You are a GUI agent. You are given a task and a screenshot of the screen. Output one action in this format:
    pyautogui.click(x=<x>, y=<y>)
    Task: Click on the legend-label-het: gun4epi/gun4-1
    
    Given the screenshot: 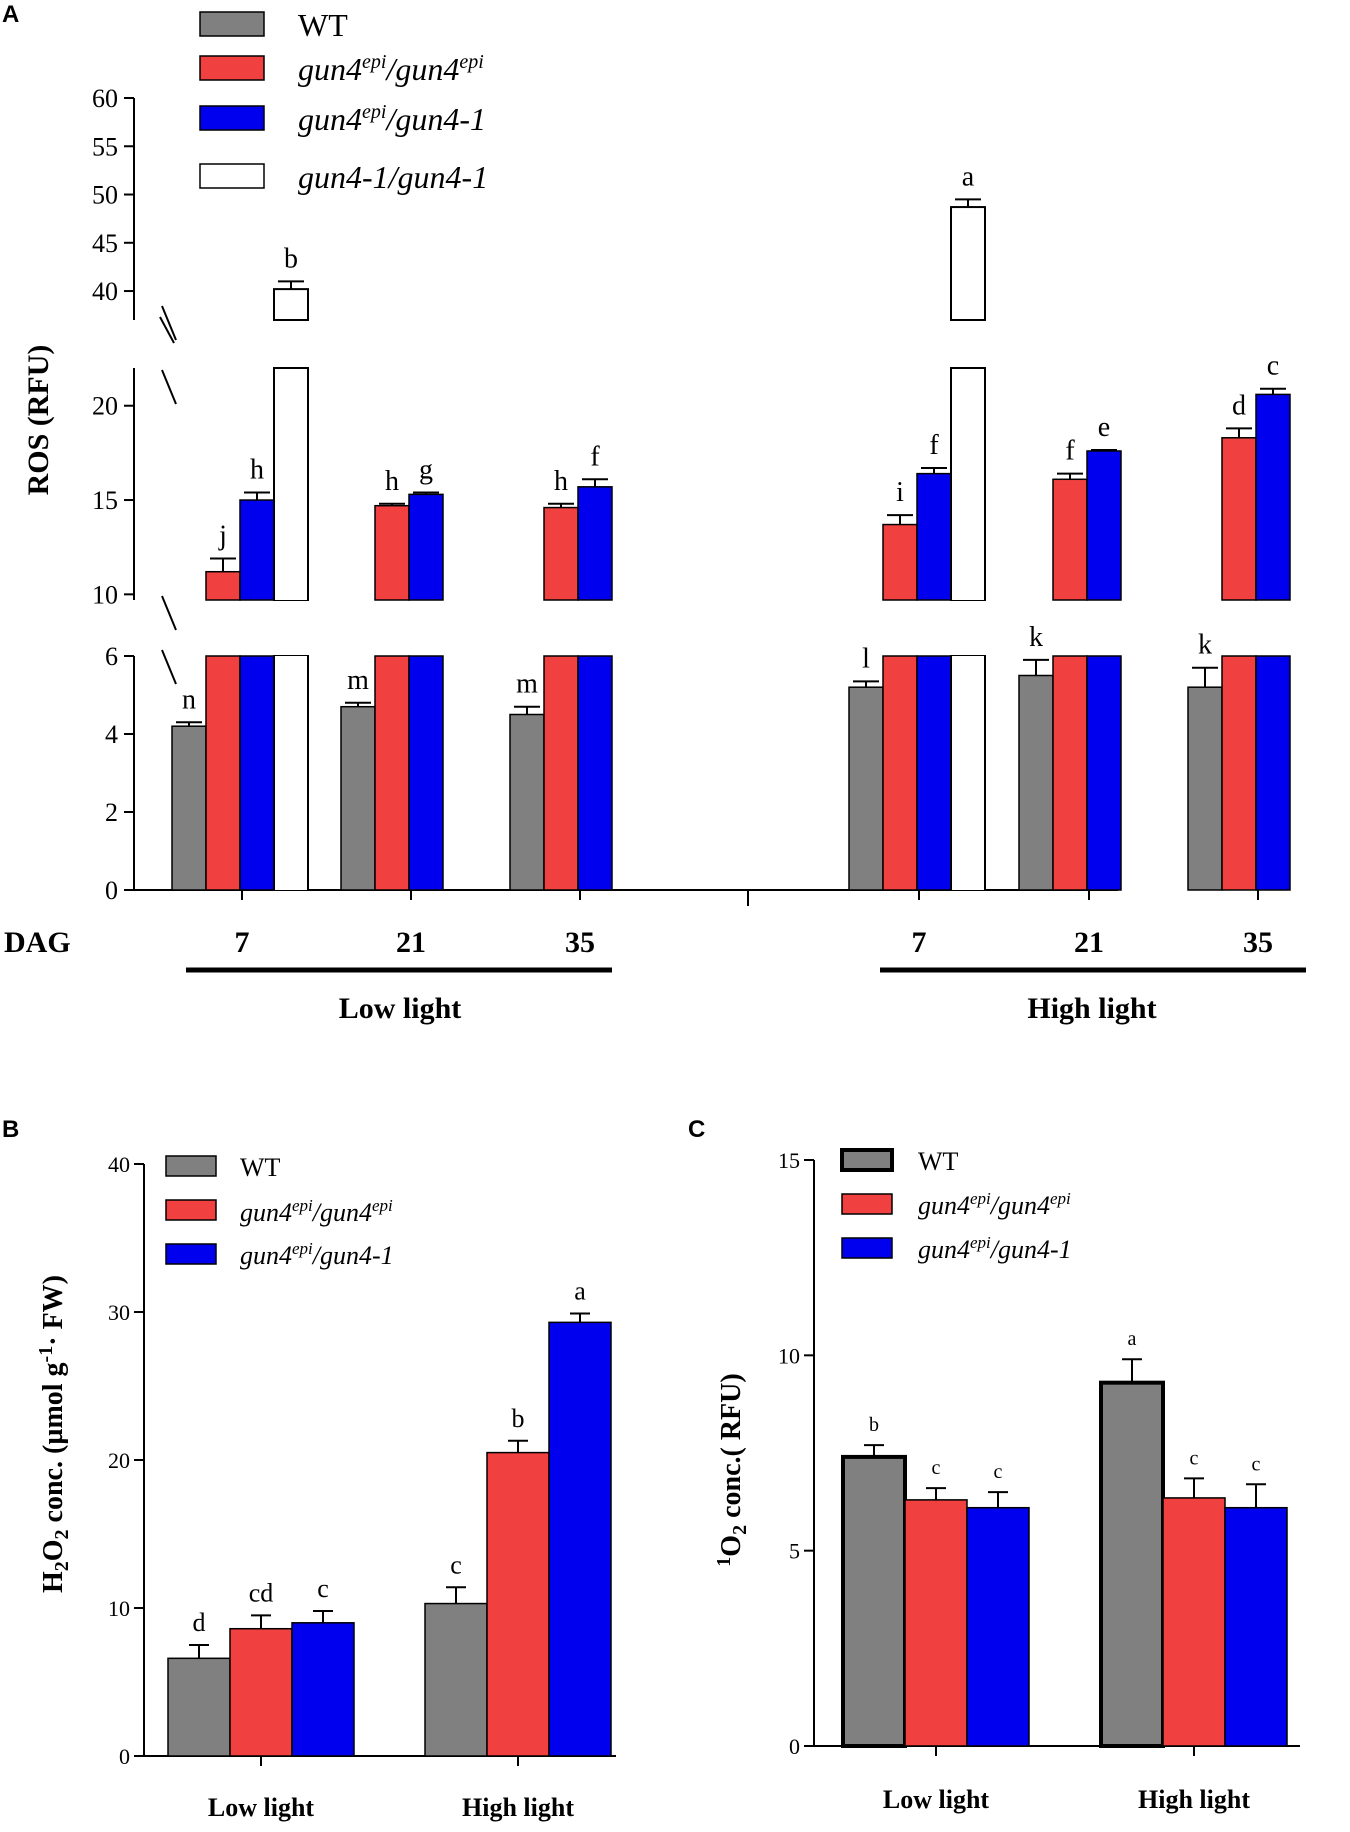 What is the action you would take?
    pyautogui.click(x=392, y=119)
    